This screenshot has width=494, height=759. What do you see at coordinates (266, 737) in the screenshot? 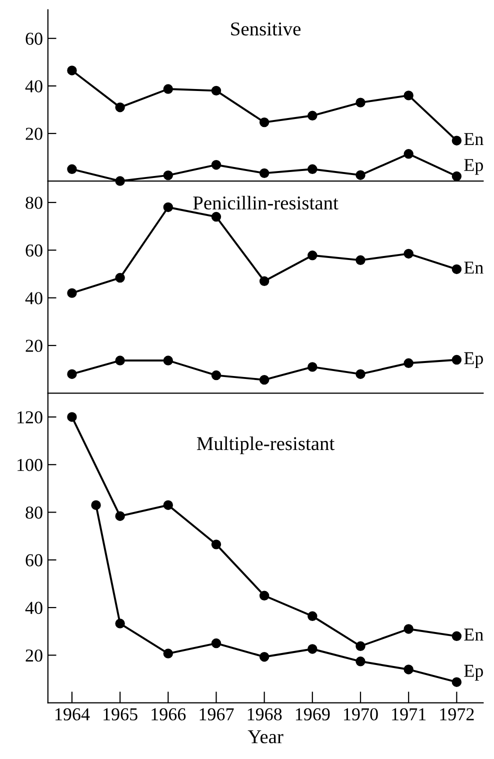
I see `x-axis-title: Year` at bounding box center [266, 737].